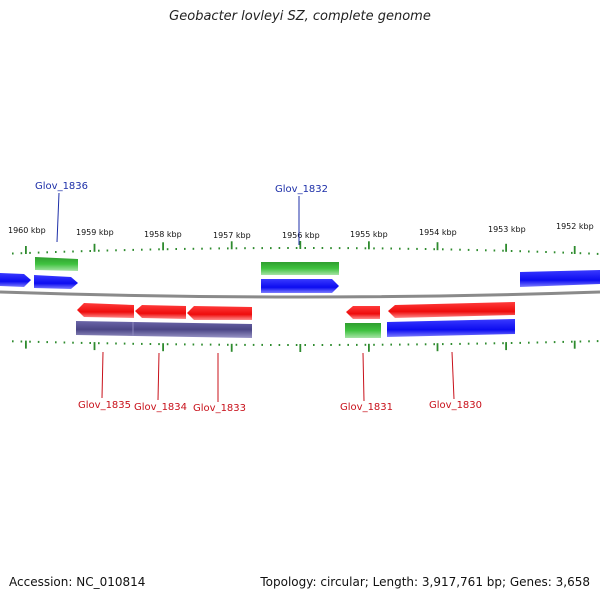 This screenshot has height=600, width=600. What do you see at coordinates (301, 189) in the screenshot?
I see `gene-label-glov-1832: Glov_1832` at bounding box center [301, 189].